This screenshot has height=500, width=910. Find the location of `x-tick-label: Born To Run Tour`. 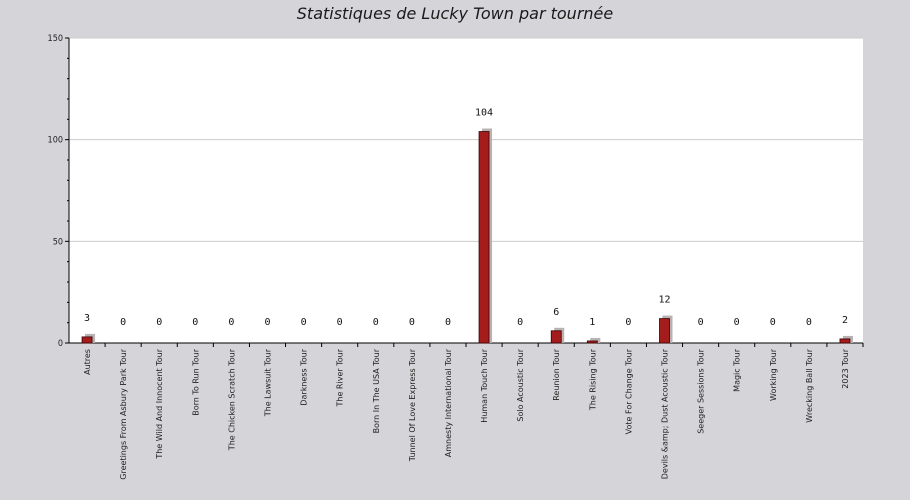

x-tick-label: Born To Run Tour is located at coordinates (195, 381).